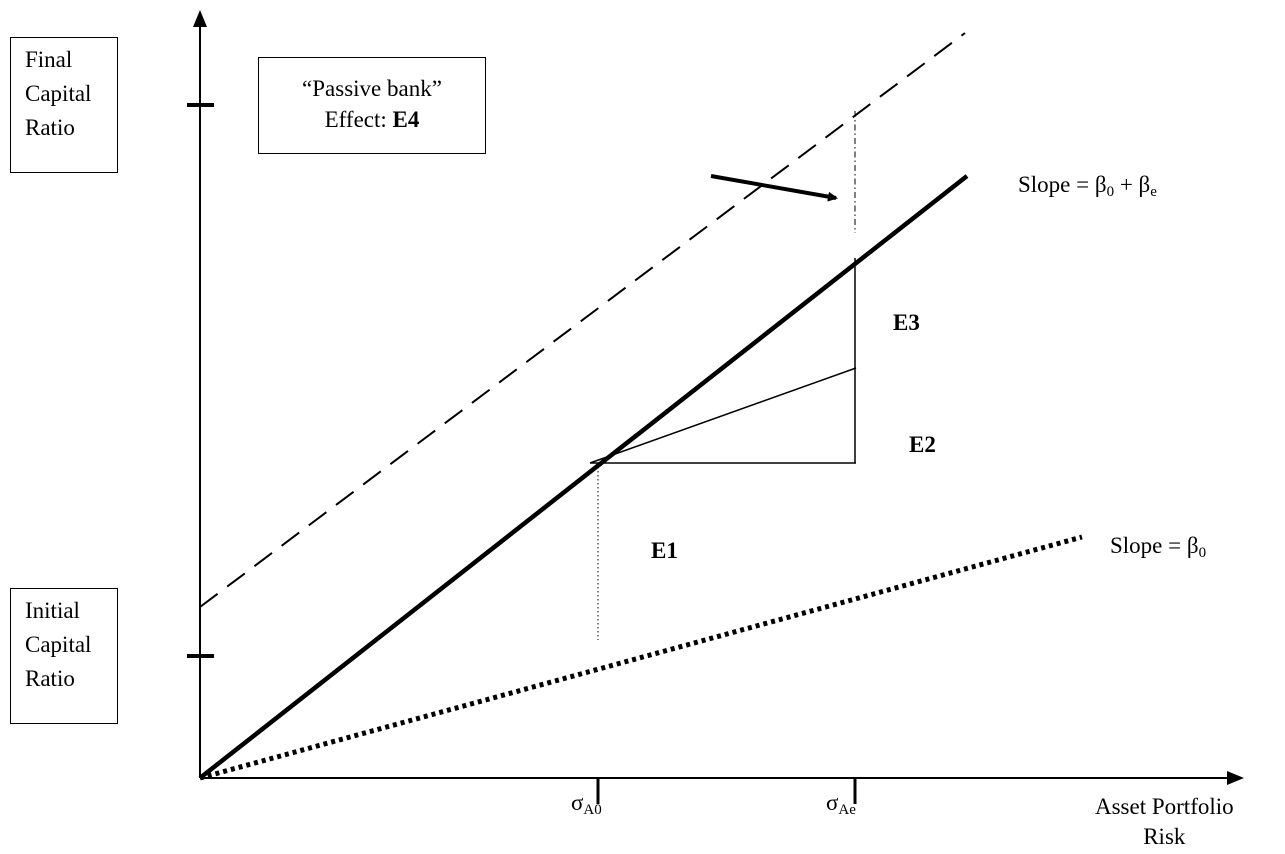  What do you see at coordinates (200, 18) in the screenshot?
I see `y-axis-arrowhead` at bounding box center [200, 18].